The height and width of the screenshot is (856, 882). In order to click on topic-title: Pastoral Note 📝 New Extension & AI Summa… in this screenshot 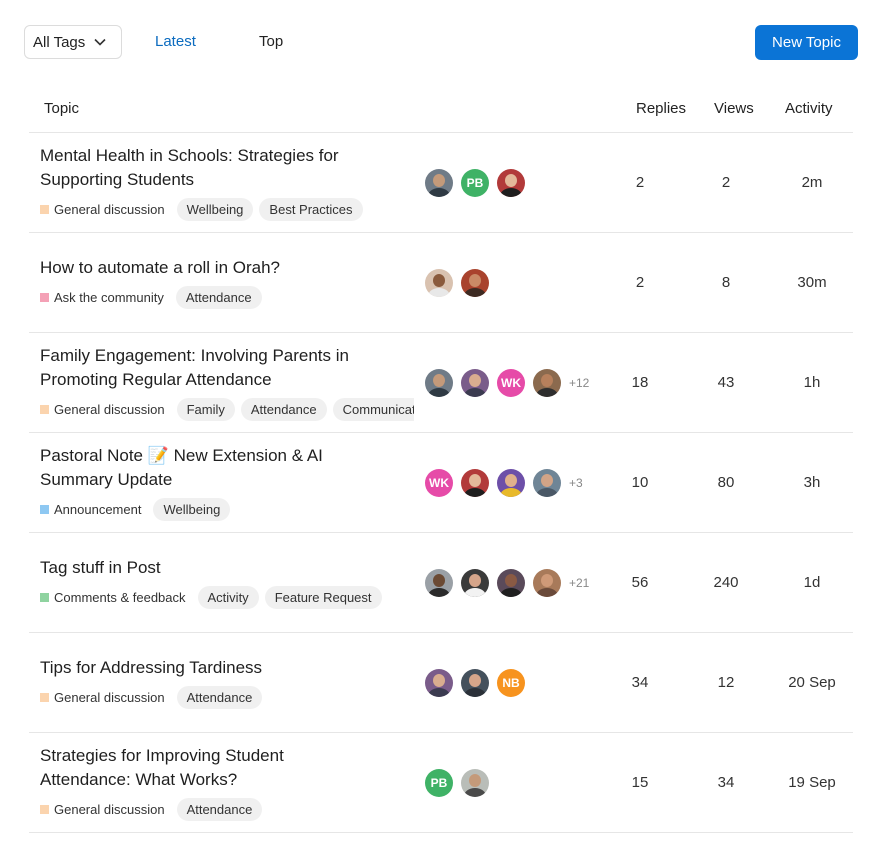, I will do `click(181, 467)`.